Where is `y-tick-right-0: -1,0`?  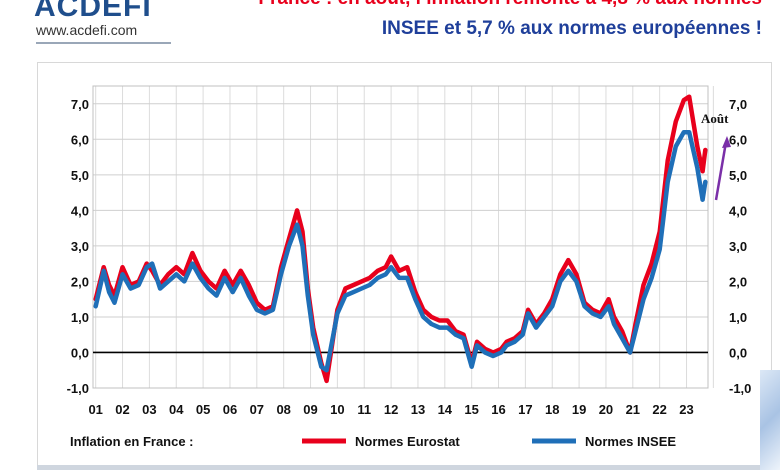 y-tick-right-0: -1,0 is located at coordinates (740, 388).